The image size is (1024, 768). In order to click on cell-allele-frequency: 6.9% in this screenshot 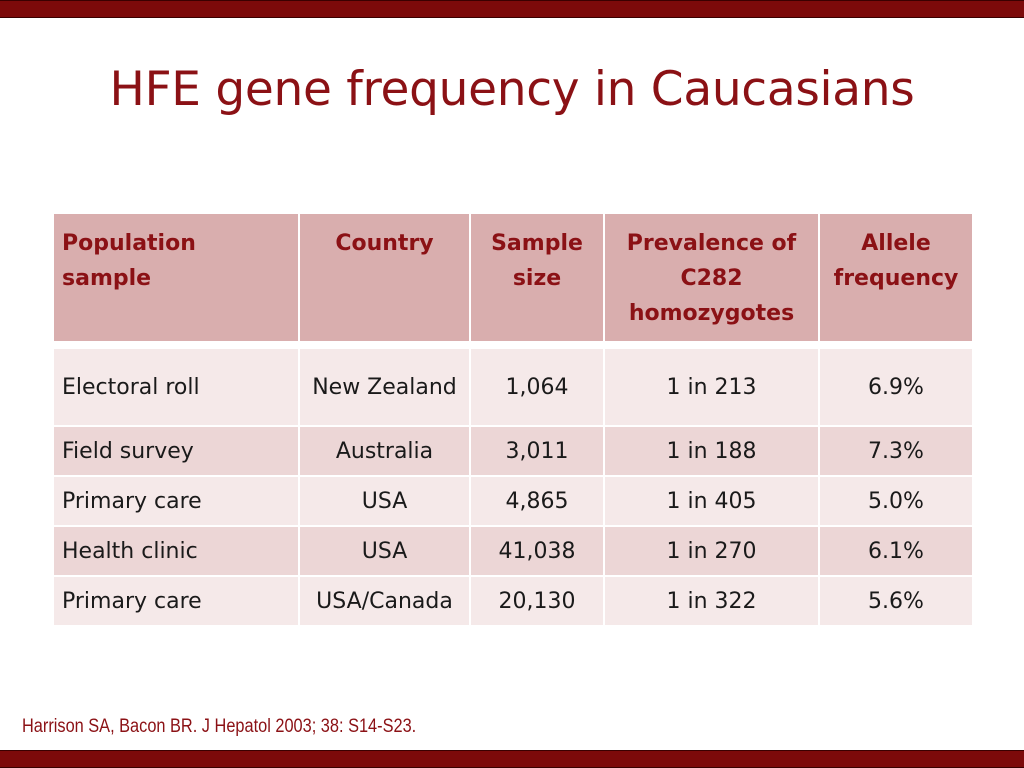, I will do `click(896, 387)`.